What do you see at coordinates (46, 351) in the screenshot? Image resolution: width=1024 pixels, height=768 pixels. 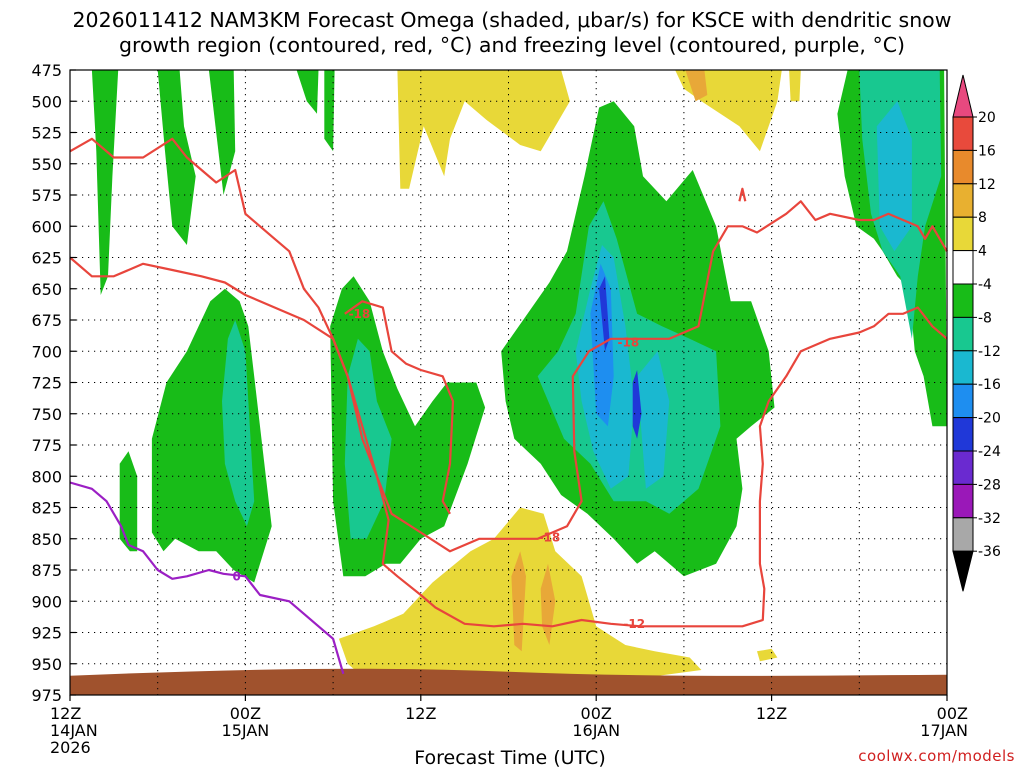 I see `y-tick-label: 700` at bounding box center [46, 351].